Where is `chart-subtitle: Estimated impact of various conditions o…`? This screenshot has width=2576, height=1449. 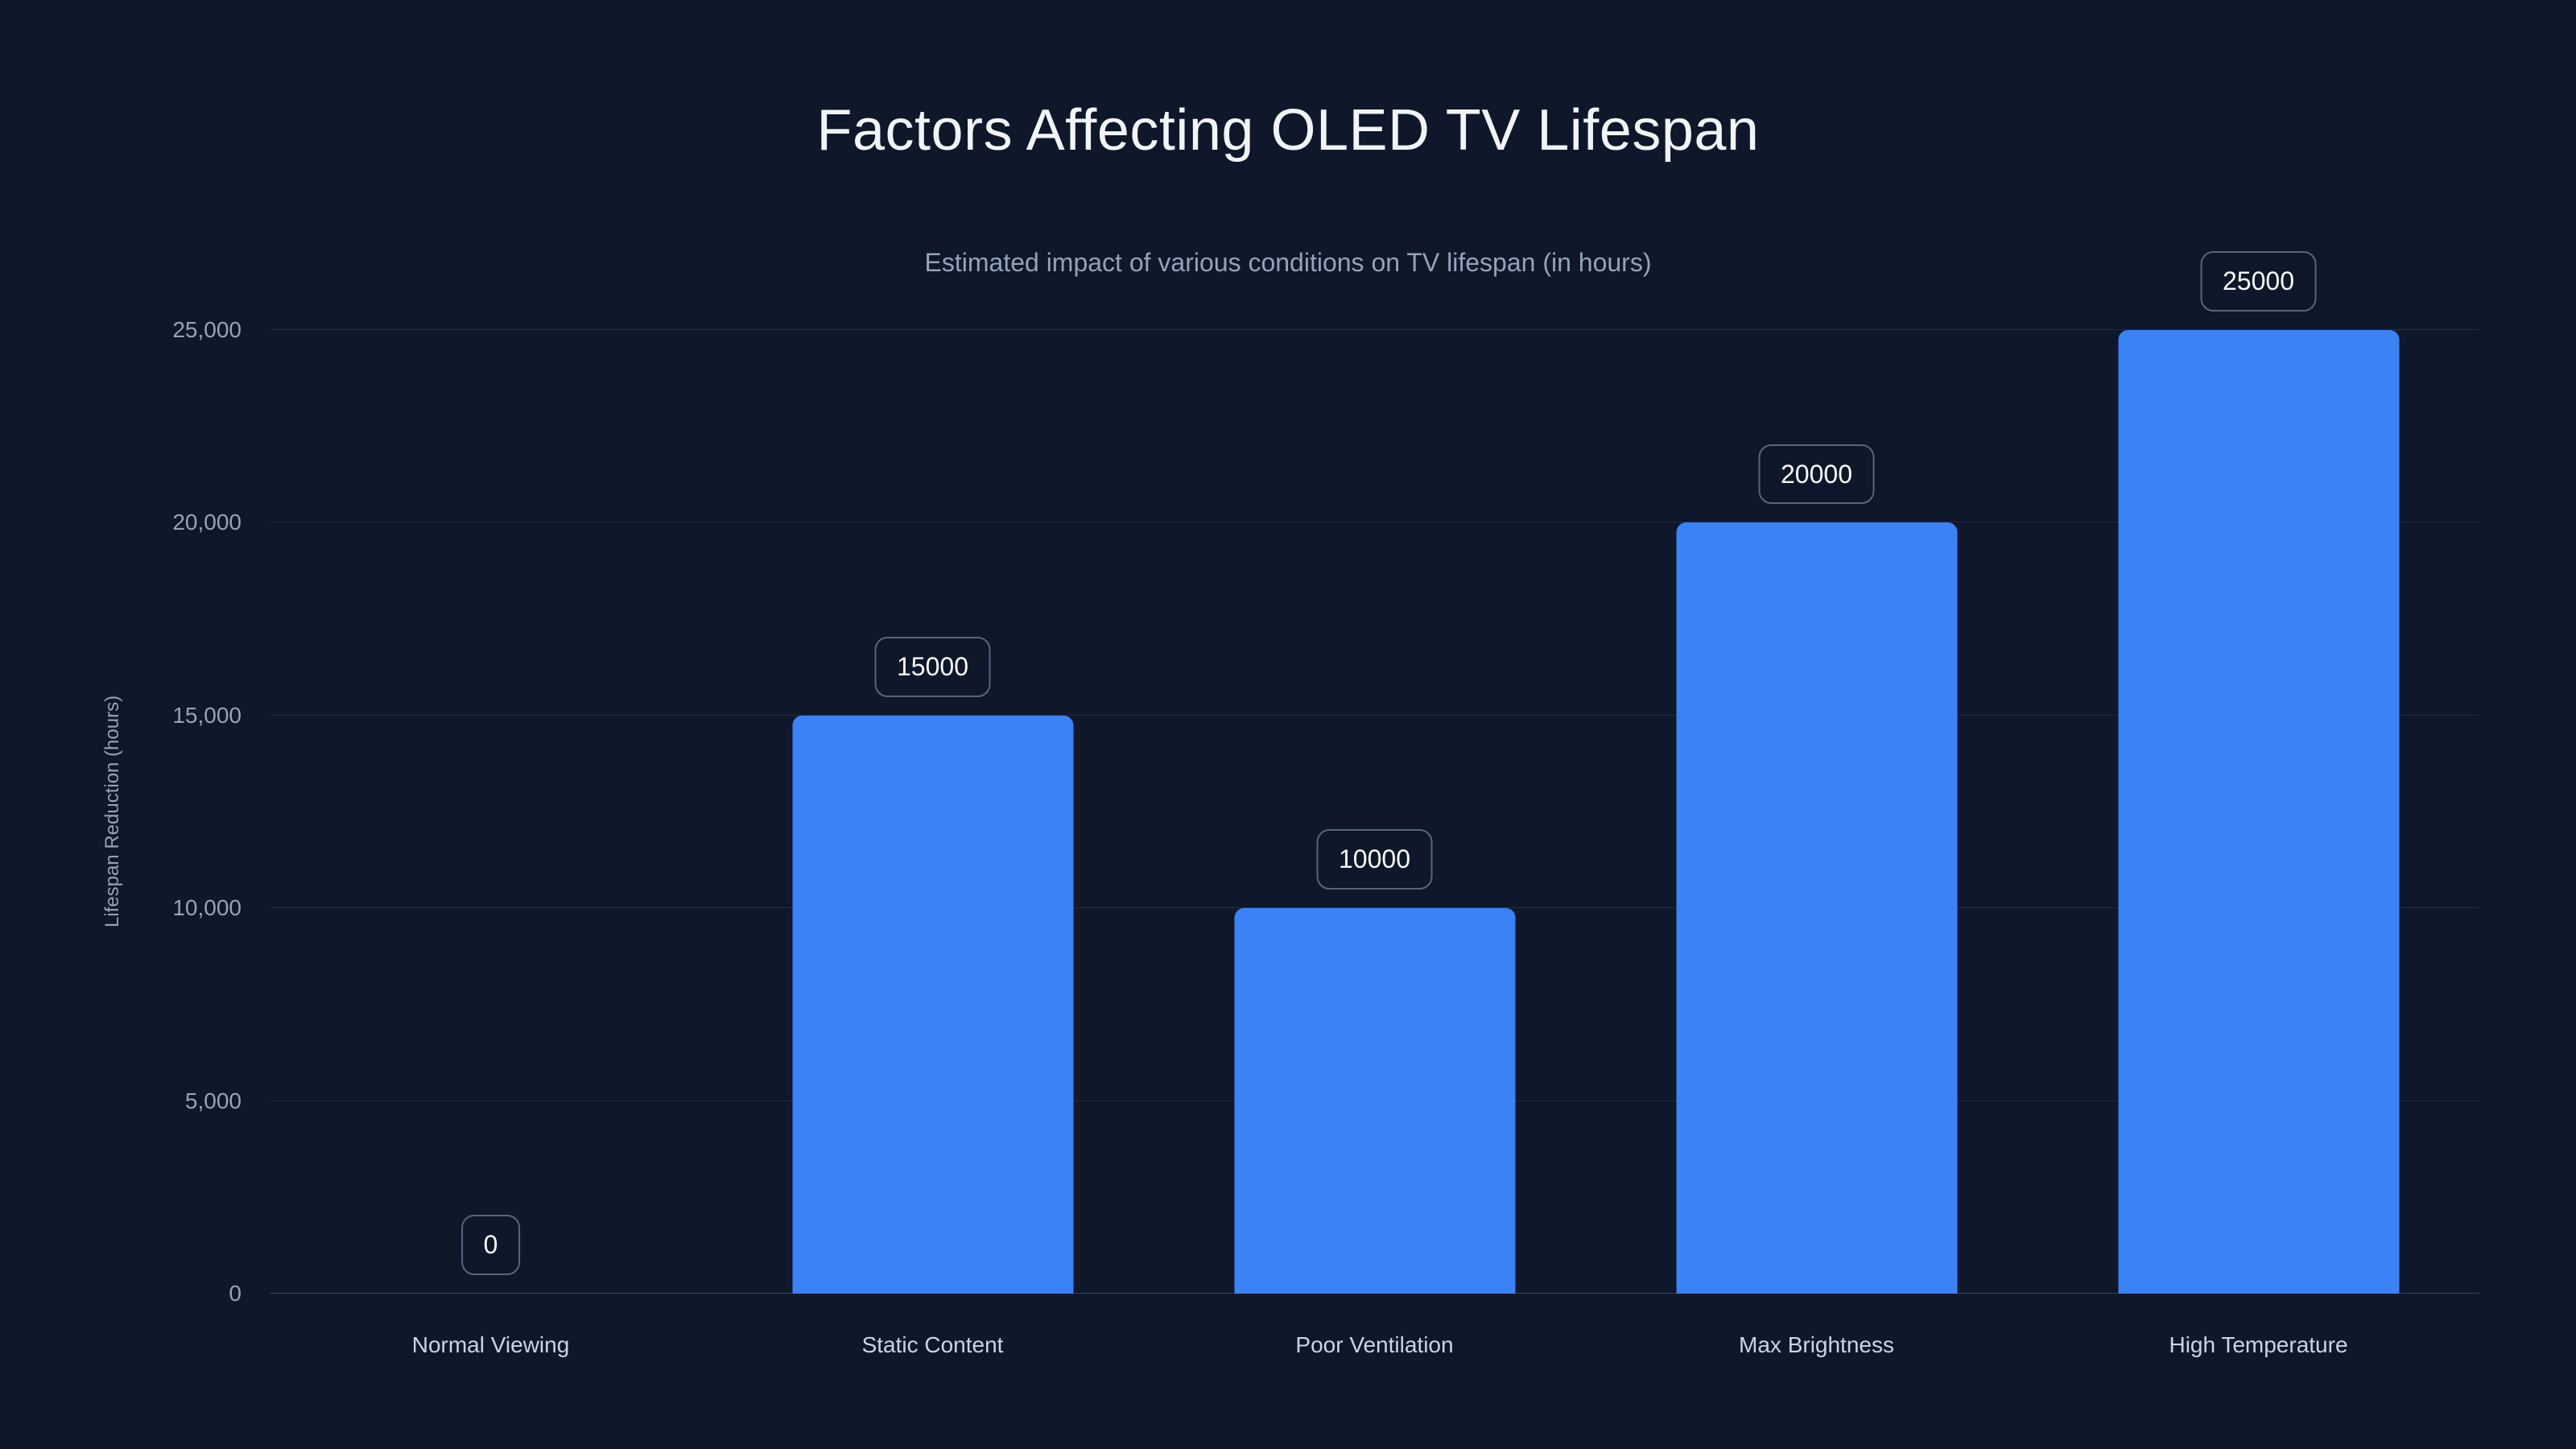
chart-subtitle: Estimated impact of various conditions o… is located at coordinates (1288, 262).